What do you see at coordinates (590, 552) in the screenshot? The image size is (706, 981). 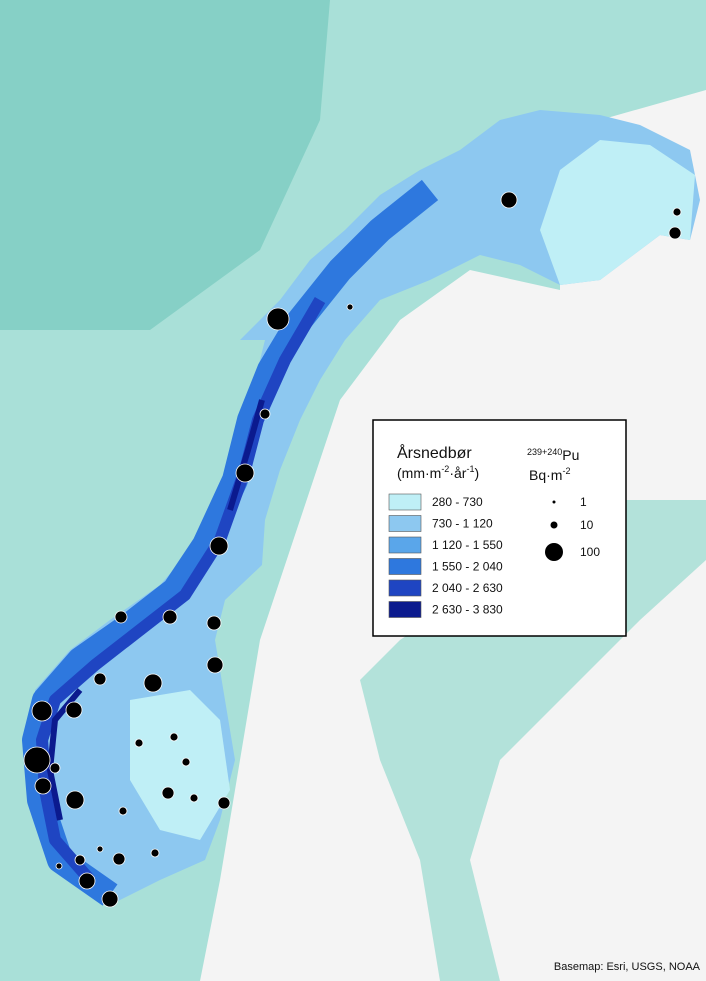 I see `legend-size-label: 100` at bounding box center [590, 552].